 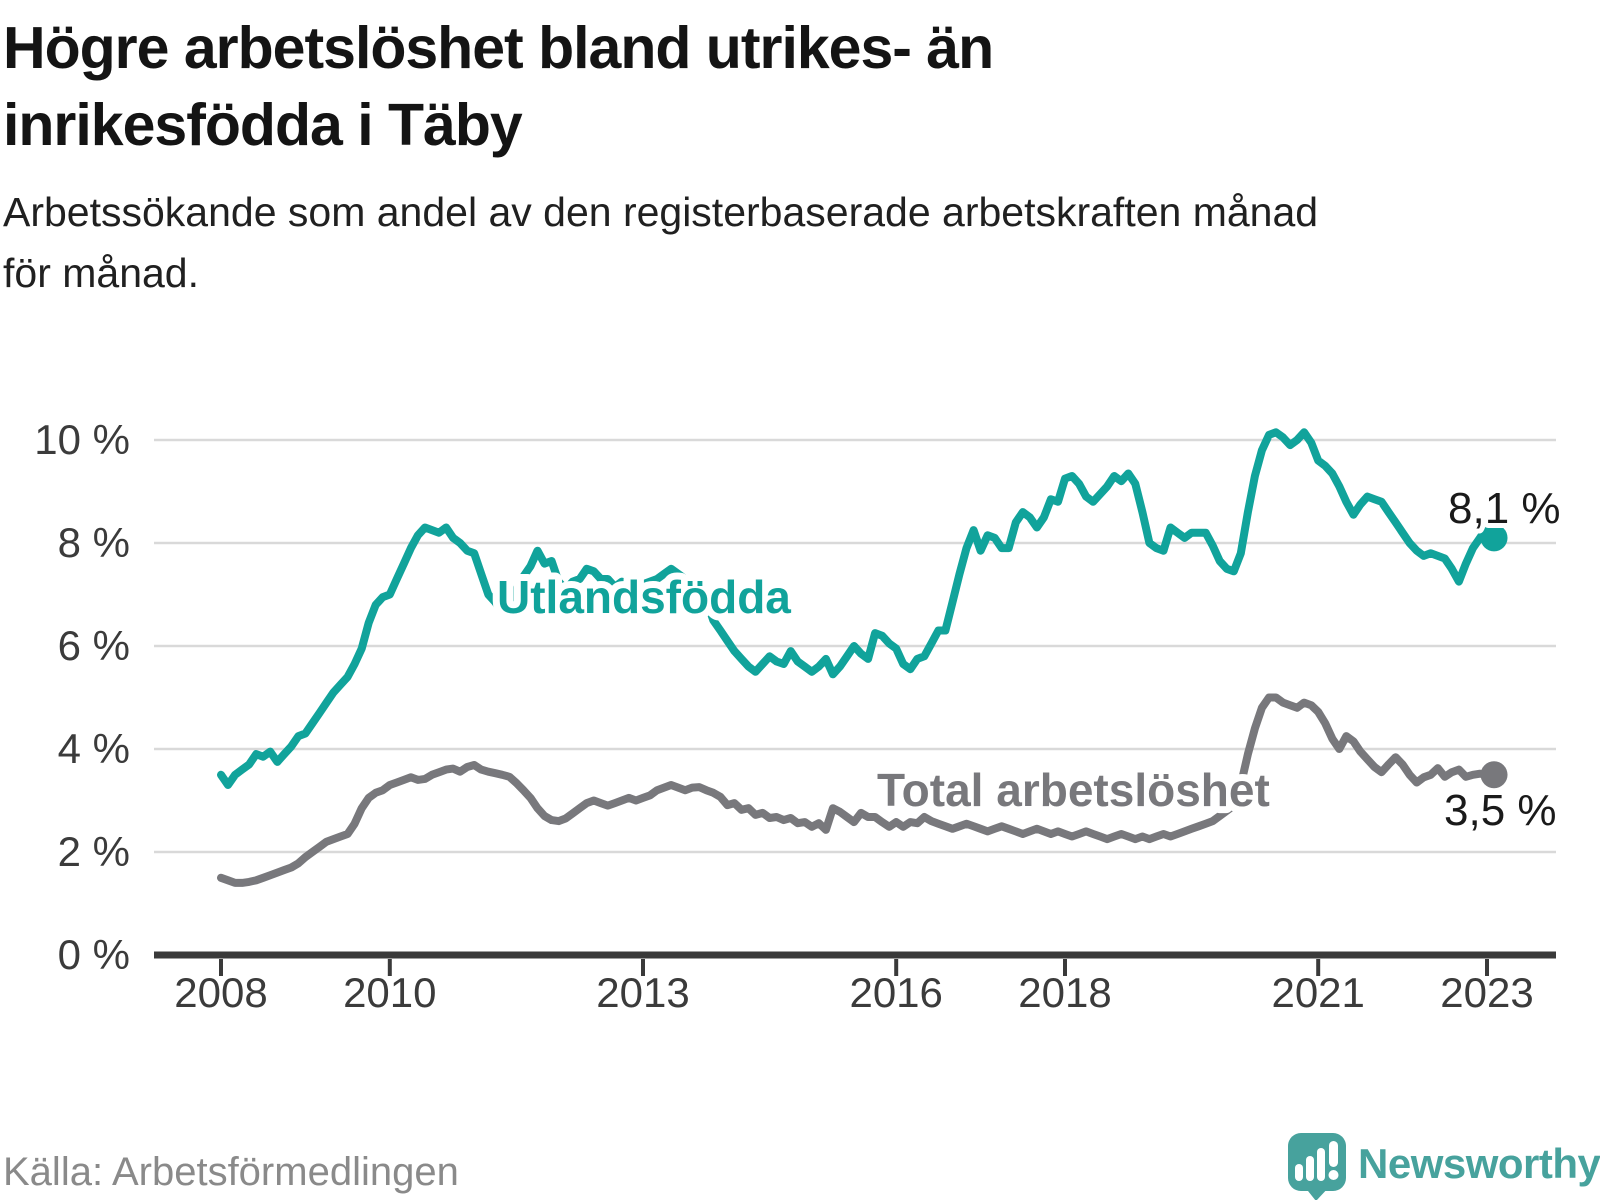 What do you see at coordinates (895, 992) in the screenshot?
I see `x-axis-label: 2016` at bounding box center [895, 992].